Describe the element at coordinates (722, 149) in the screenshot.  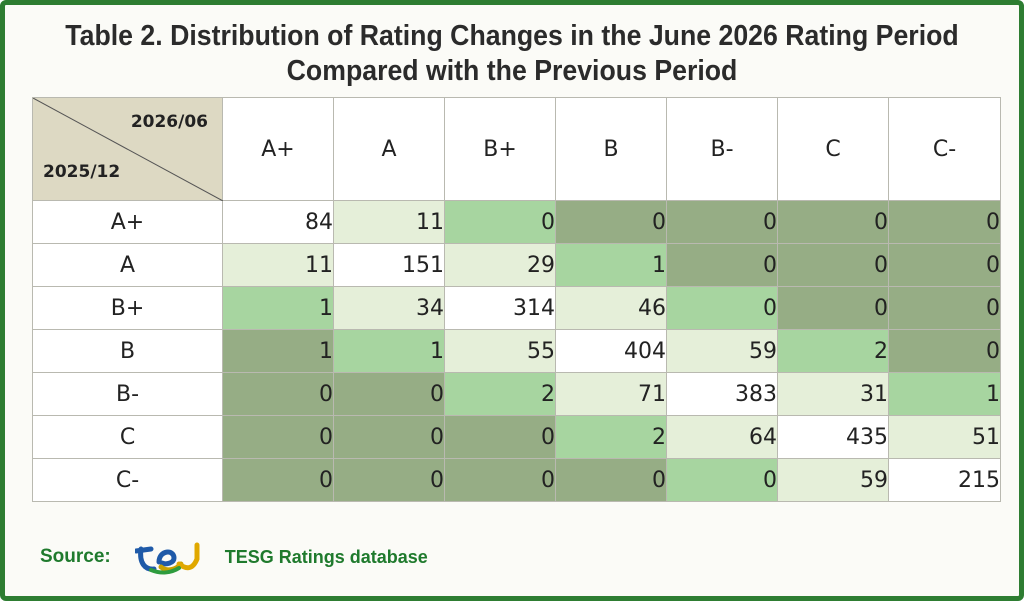
I see `column-header: B-` at that location.